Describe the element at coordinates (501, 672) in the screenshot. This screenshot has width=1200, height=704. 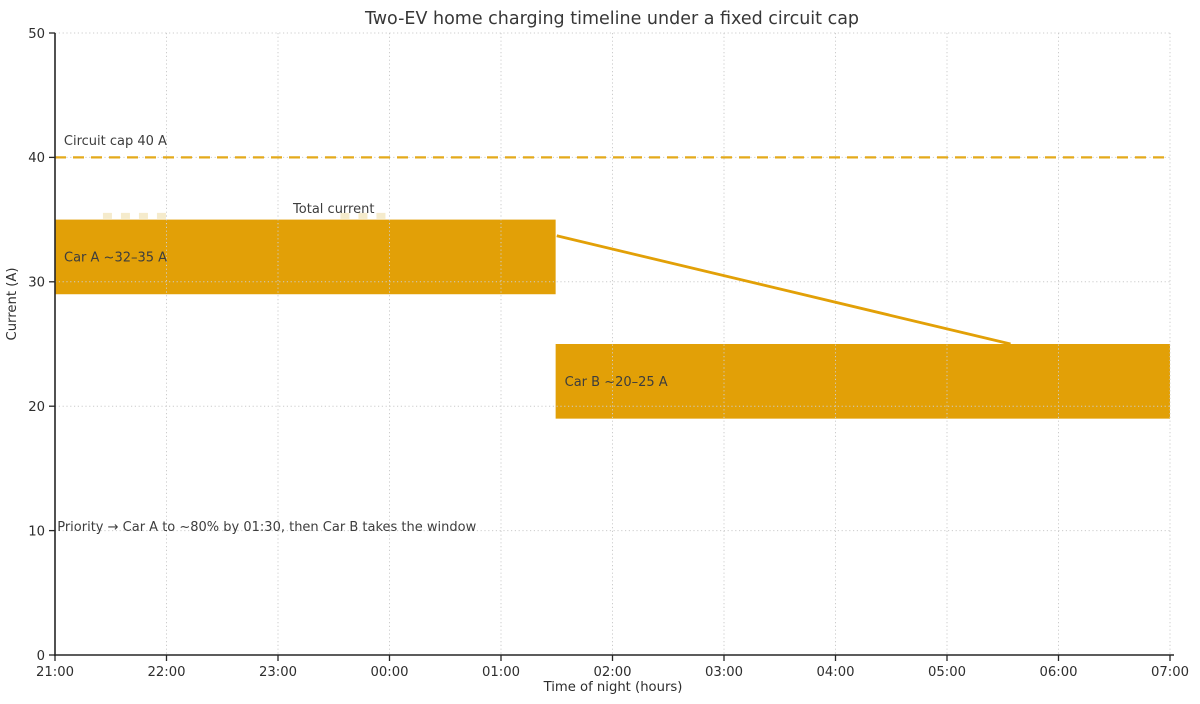
I see `x-tick-label-01:00: 01:00` at that location.